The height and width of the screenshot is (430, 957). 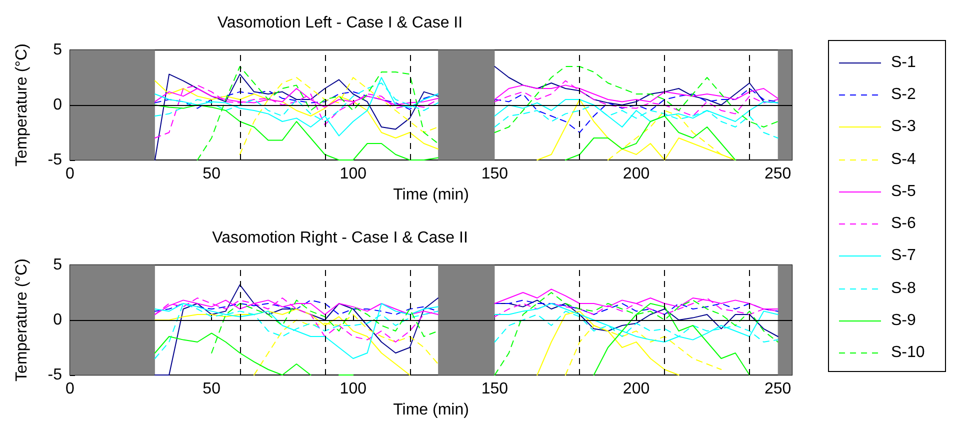 I want to click on legend-label: S-3, so click(x=903, y=127).